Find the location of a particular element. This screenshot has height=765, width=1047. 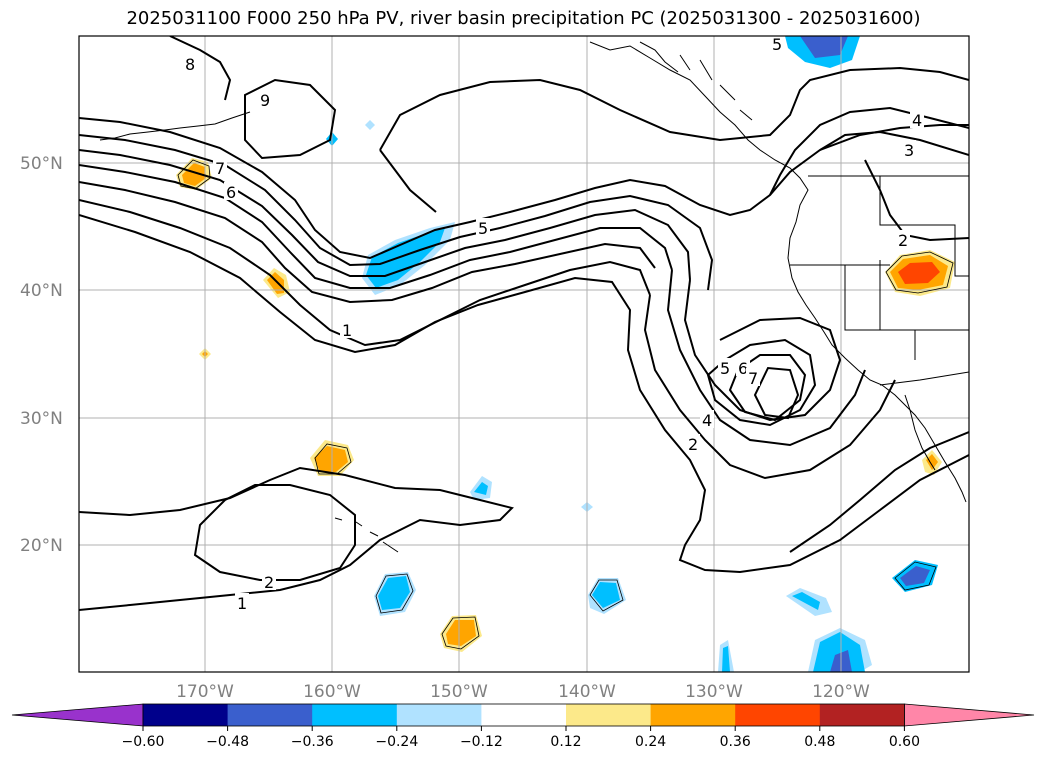

longitude-labels: 170°W 160°W 150°W 140°W 130°W 120°W is located at coordinates (523, 692).